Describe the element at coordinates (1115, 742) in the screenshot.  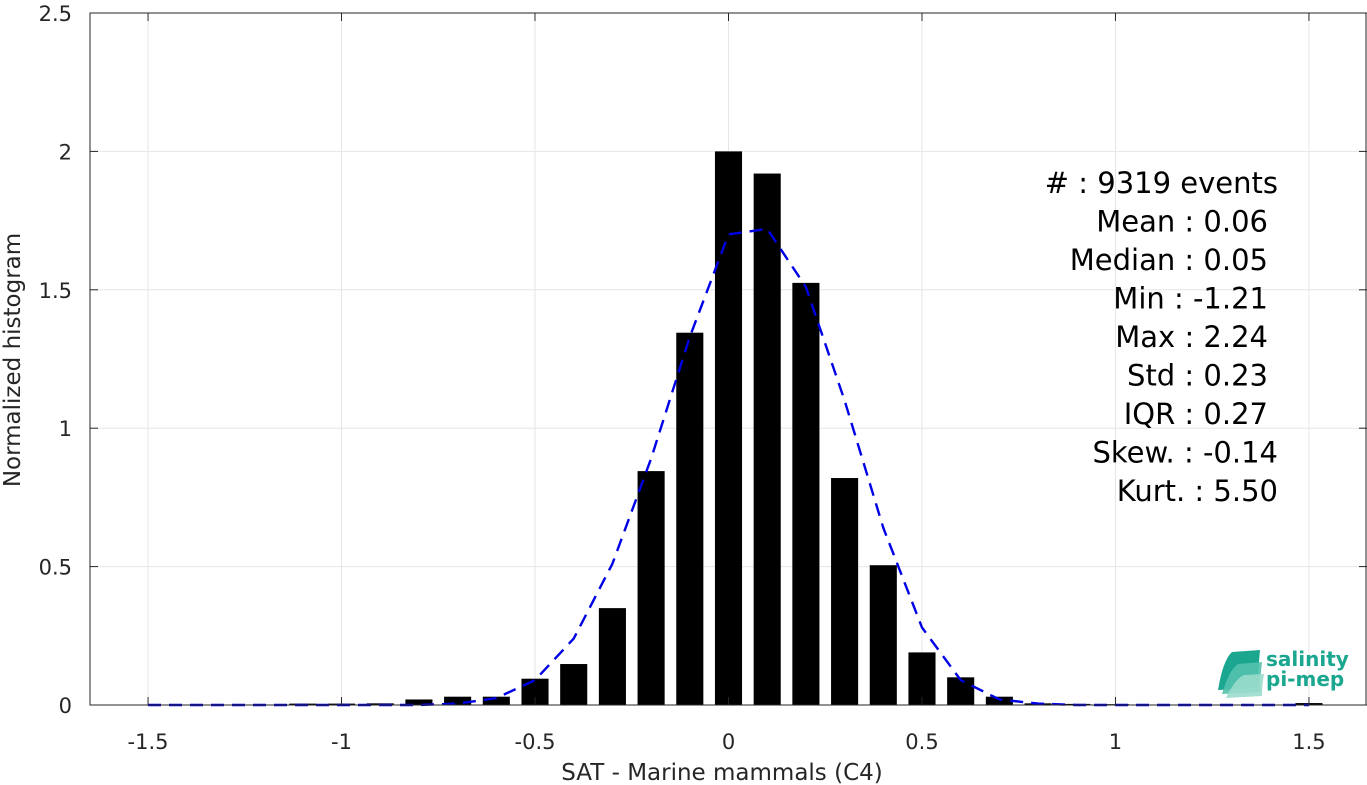
I see `x-tick-label-5: 1` at that location.